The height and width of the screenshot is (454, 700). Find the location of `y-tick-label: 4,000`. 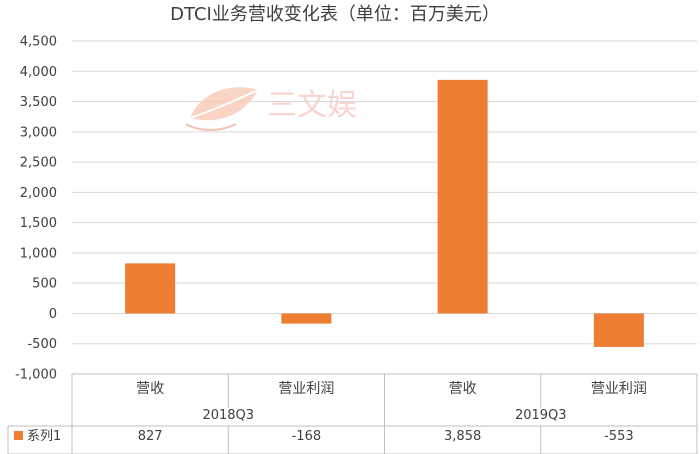

y-tick-label: 4,000 is located at coordinates (38, 72).